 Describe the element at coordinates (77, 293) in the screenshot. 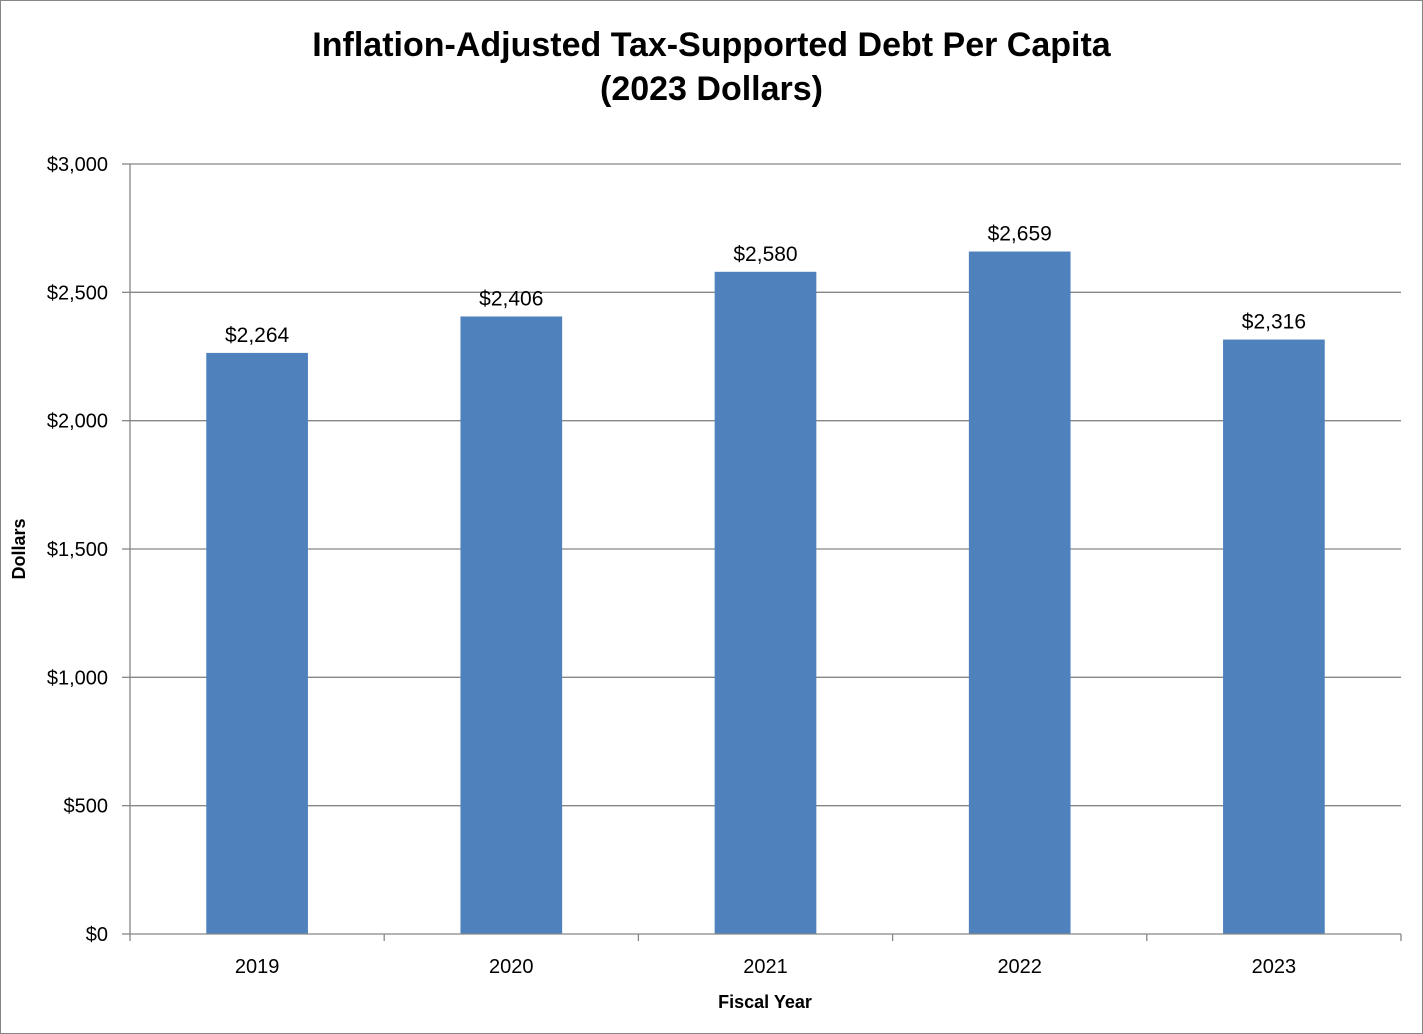

I see `y-tick-label: $2,500` at that location.